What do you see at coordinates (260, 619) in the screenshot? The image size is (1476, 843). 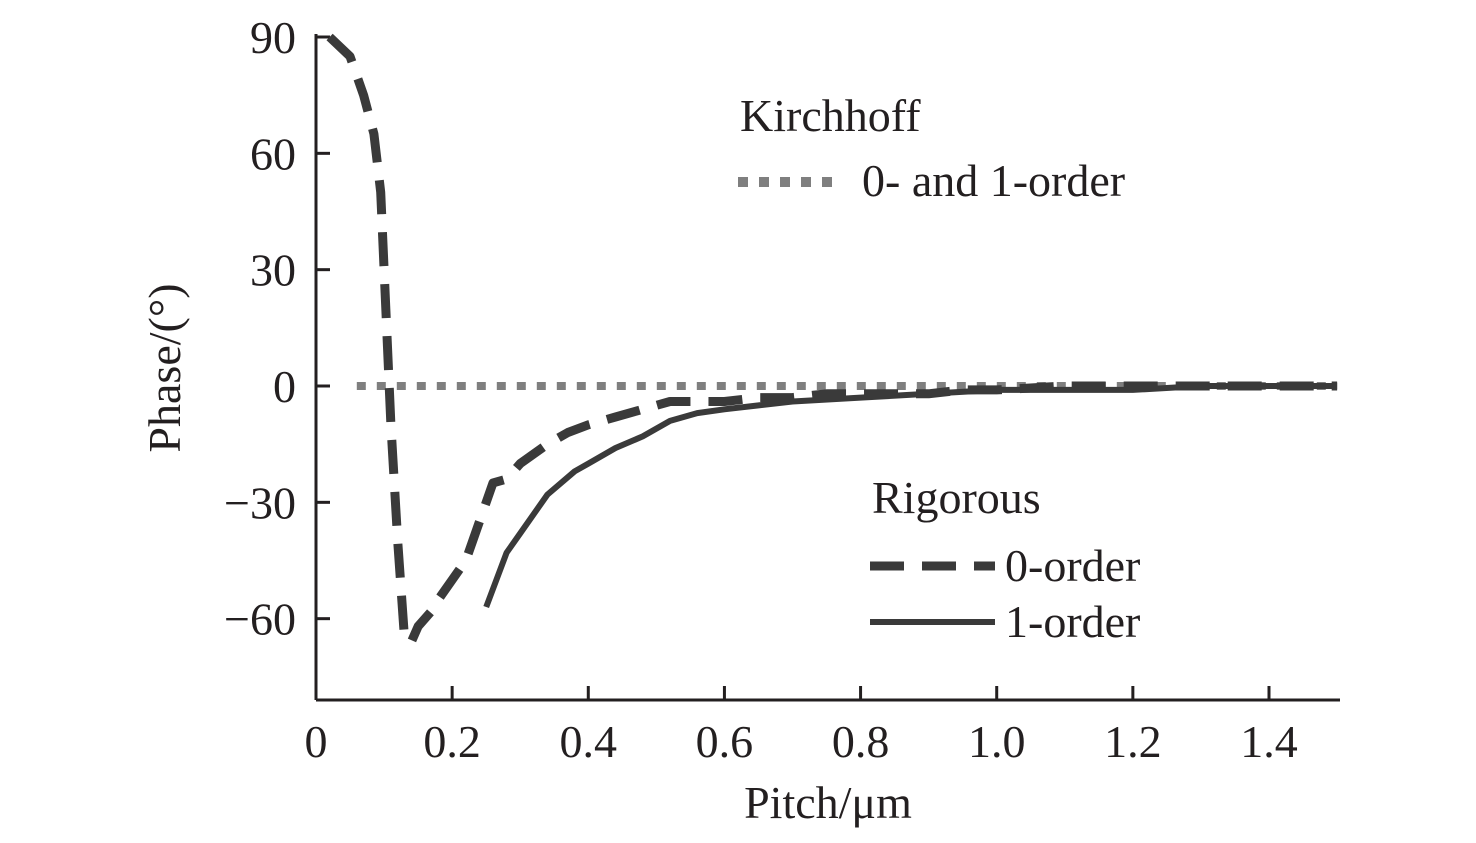 I see `y-tick-label: −60` at bounding box center [260, 619].